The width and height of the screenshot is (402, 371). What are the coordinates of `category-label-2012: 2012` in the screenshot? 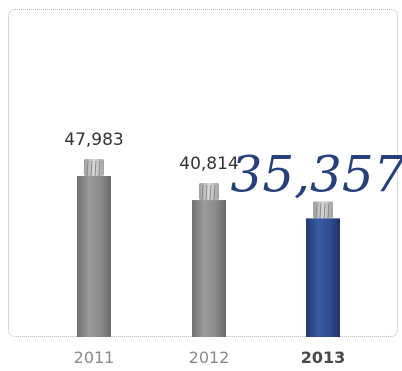 It's located at (209, 357).